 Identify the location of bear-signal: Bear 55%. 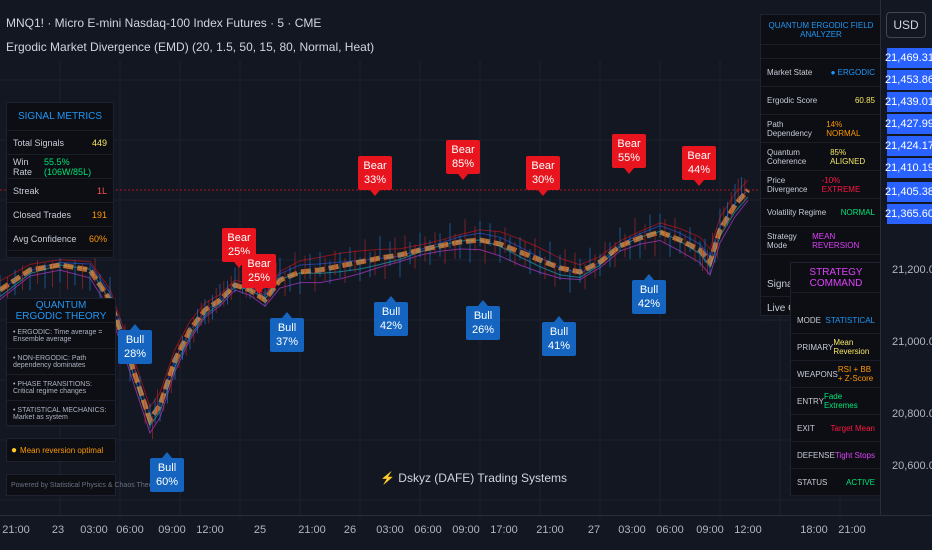
(629, 154).